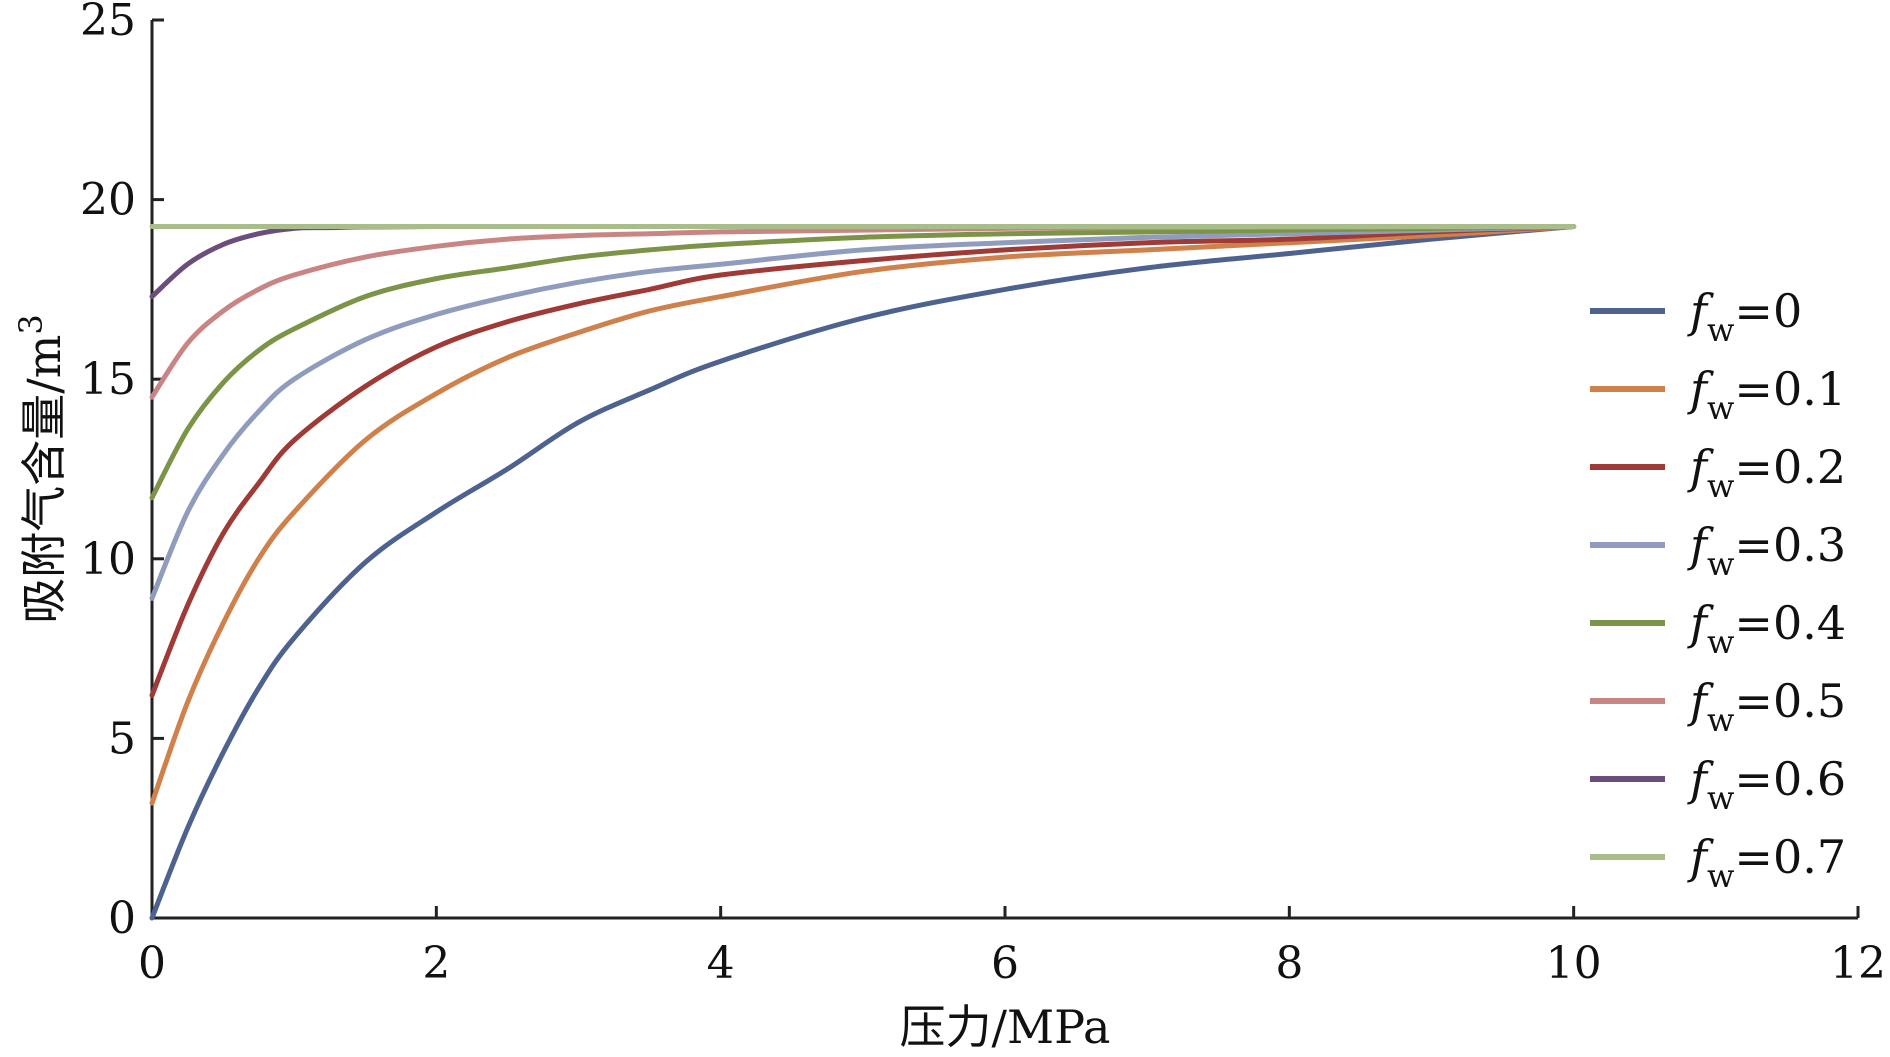 This screenshot has height=1057, width=1890. What do you see at coordinates (1005, 1027) in the screenshot?
I see `x-axis-title: 压力/MPa` at bounding box center [1005, 1027].